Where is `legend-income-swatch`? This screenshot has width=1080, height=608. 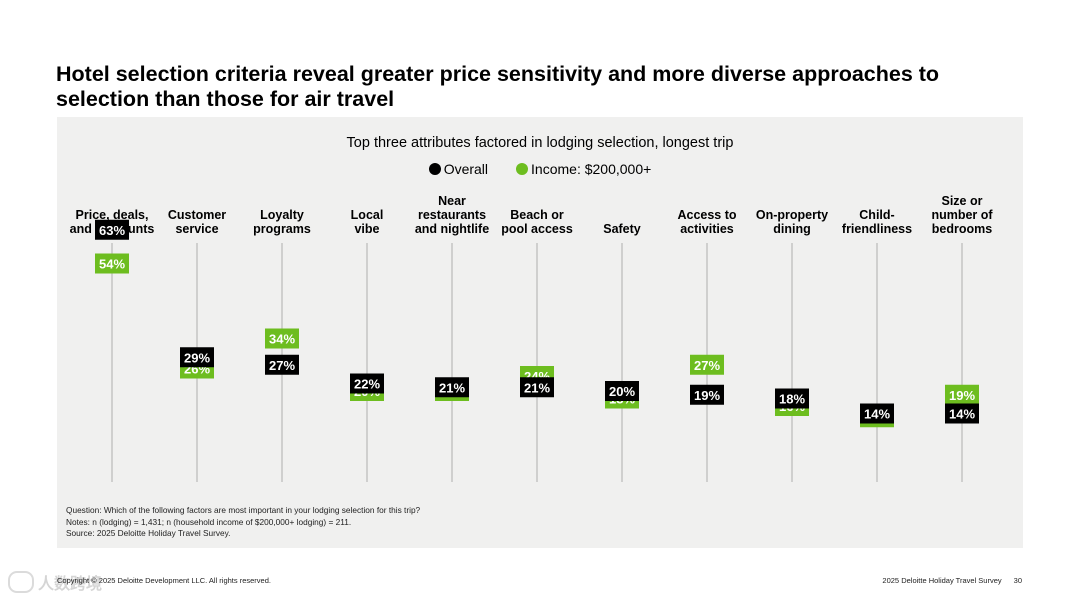 legend-income-swatch is located at coordinates (522, 169).